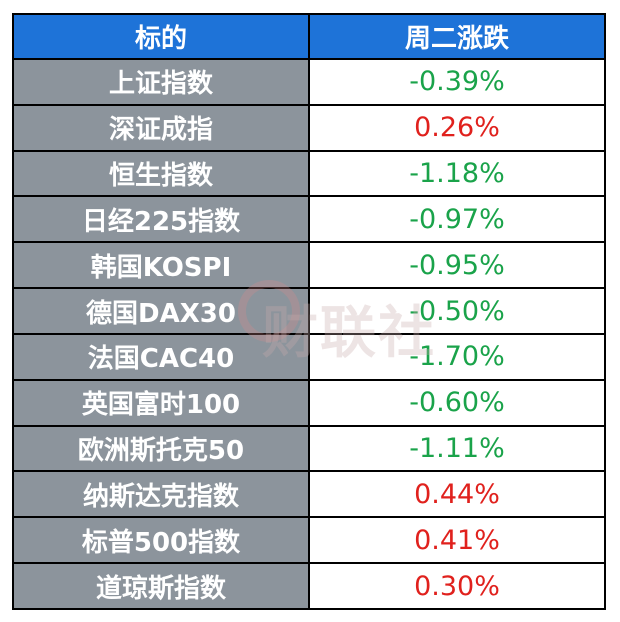  What do you see at coordinates (161, 265) in the screenshot?
I see `index-name-cell: 韩国KOSPI` at bounding box center [161, 265].